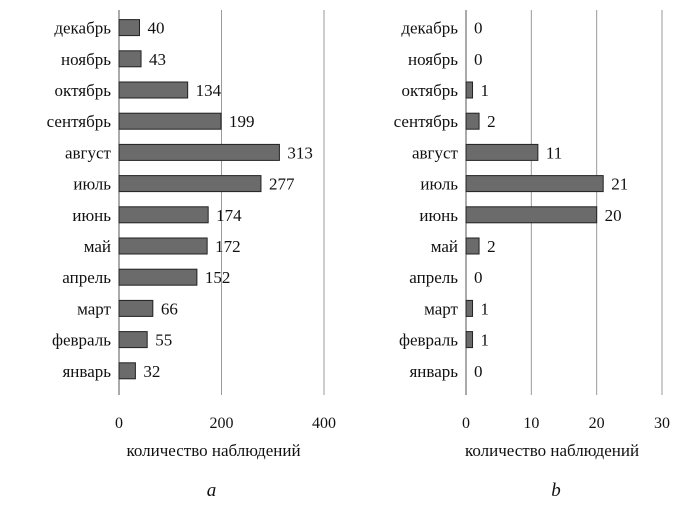 Image resolution: width=674 pixels, height=506 pixels. What do you see at coordinates (242, 121) in the screenshot?
I see `value-label: 199` at bounding box center [242, 121].